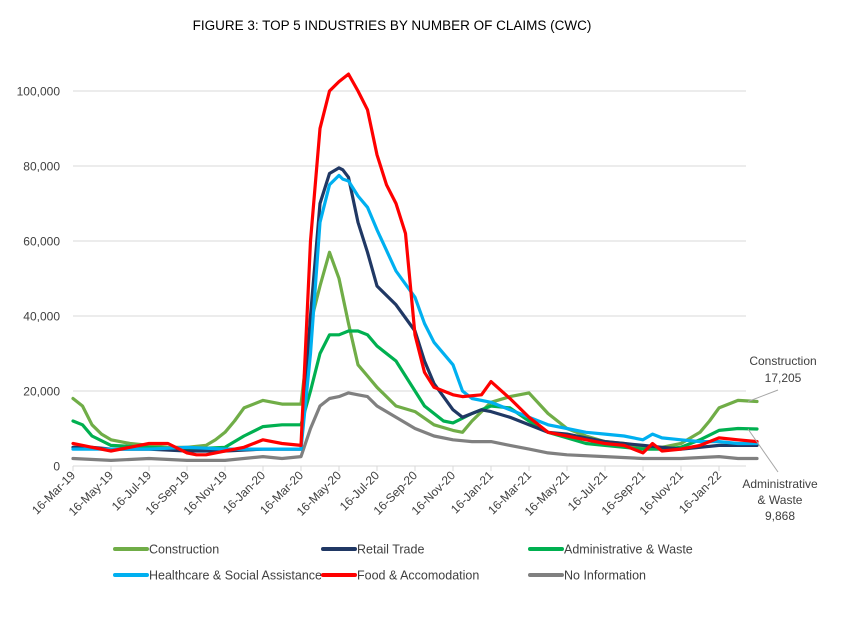 The image size is (841, 633). I want to click on legend-item: Administrative & Waste, so click(610, 550).